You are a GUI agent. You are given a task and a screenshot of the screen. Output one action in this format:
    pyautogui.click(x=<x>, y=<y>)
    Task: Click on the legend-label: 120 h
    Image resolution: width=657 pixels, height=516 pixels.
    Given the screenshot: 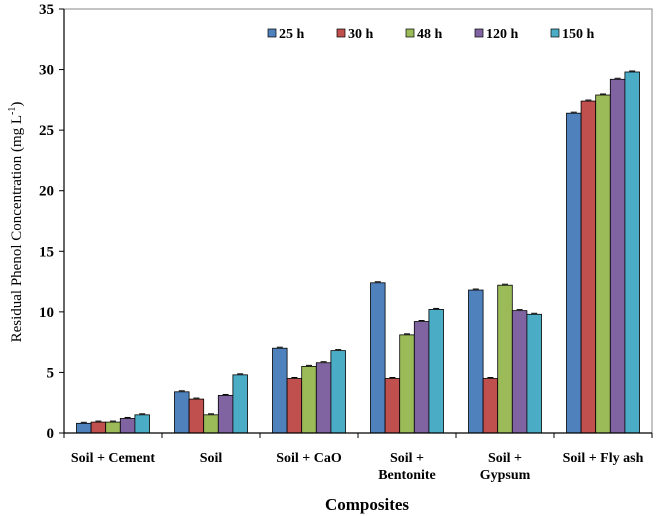 What is the action you would take?
    pyautogui.click(x=502, y=34)
    